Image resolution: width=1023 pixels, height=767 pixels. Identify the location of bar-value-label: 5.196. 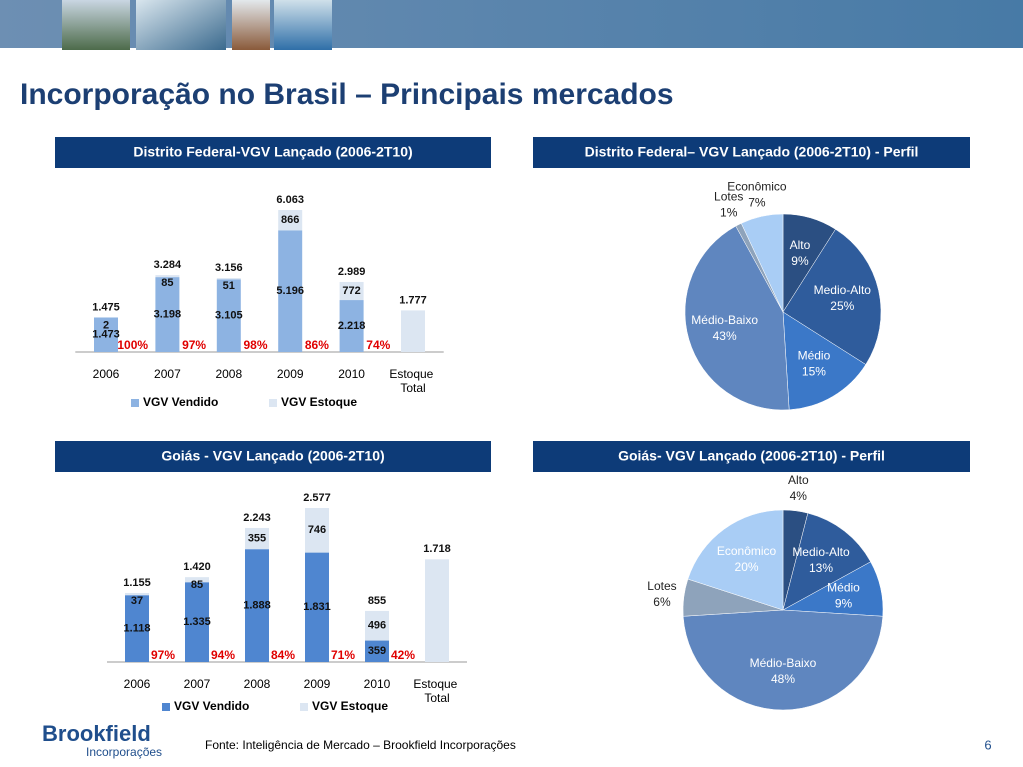
(290, 291).